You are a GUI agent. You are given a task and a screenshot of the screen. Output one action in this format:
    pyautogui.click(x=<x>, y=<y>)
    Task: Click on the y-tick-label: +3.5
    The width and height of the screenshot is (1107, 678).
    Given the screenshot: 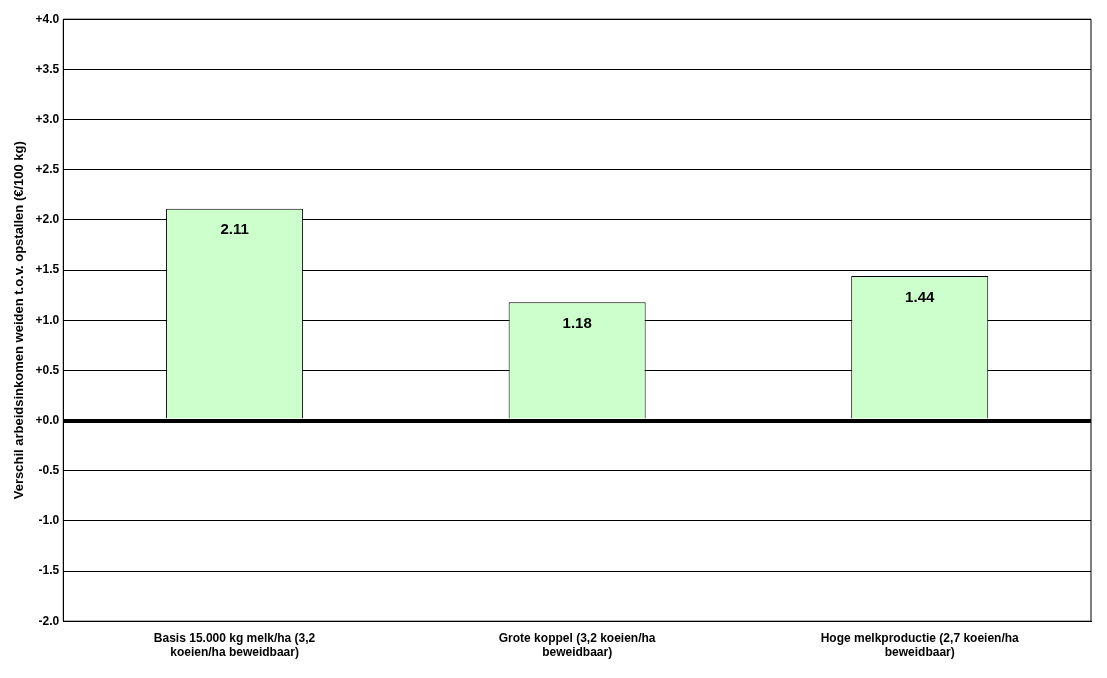 What is the action you would take?
    pyautogui.click(x=47, y=68)
    